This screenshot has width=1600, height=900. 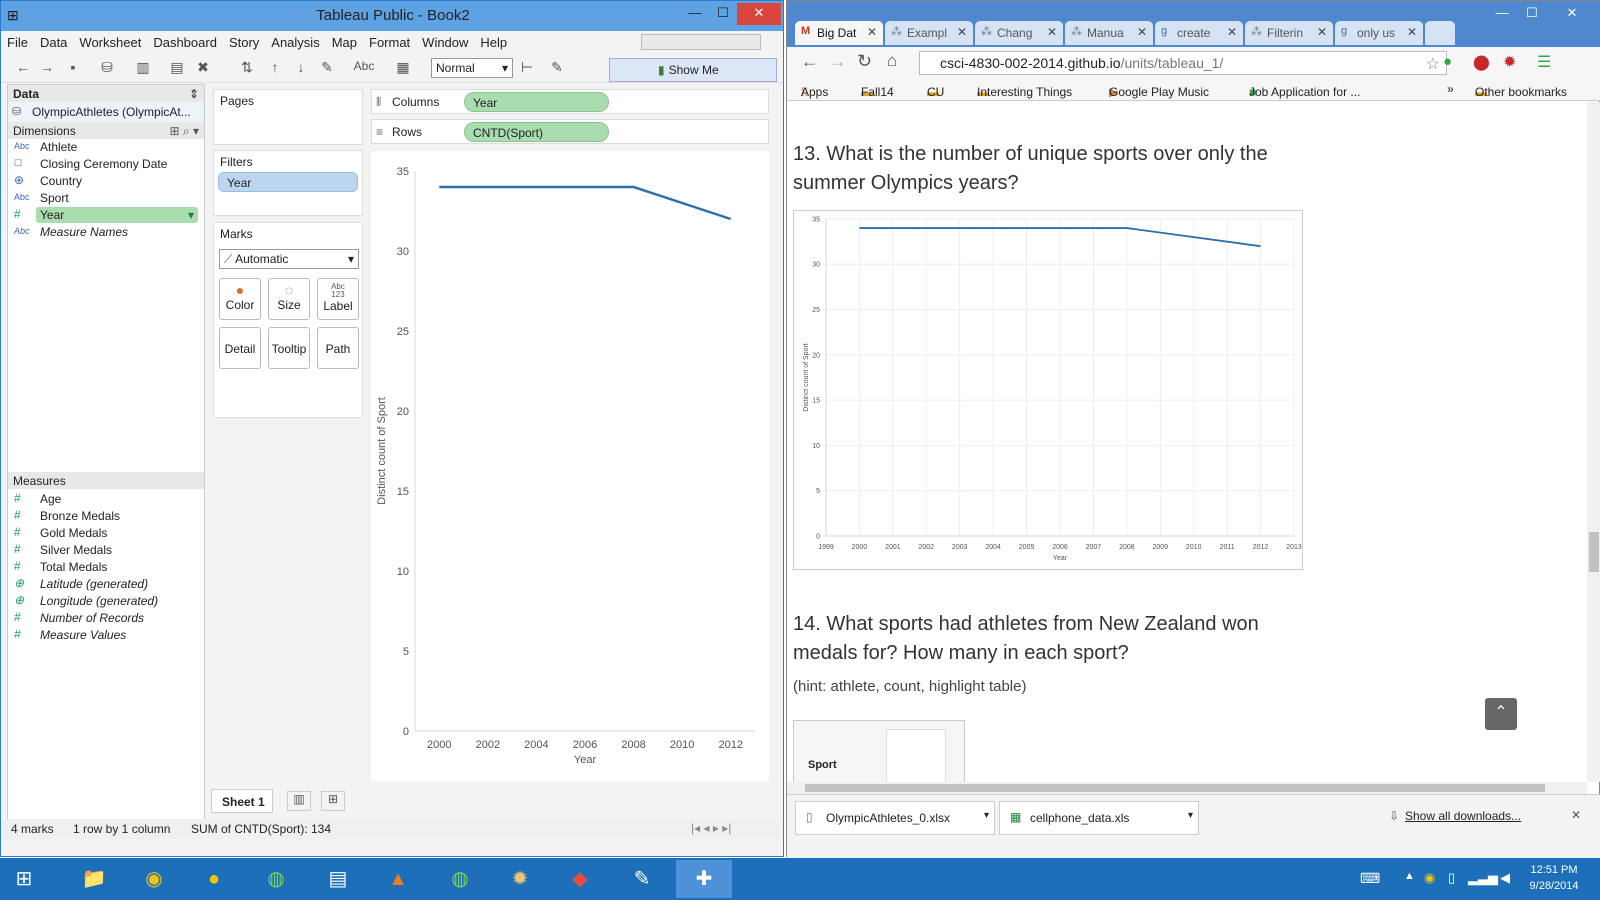 What do you see at coordinates (106, 635) in the screenshot?
I see `field-measure-values: # Measure Values` at bounding box center [106, 635].